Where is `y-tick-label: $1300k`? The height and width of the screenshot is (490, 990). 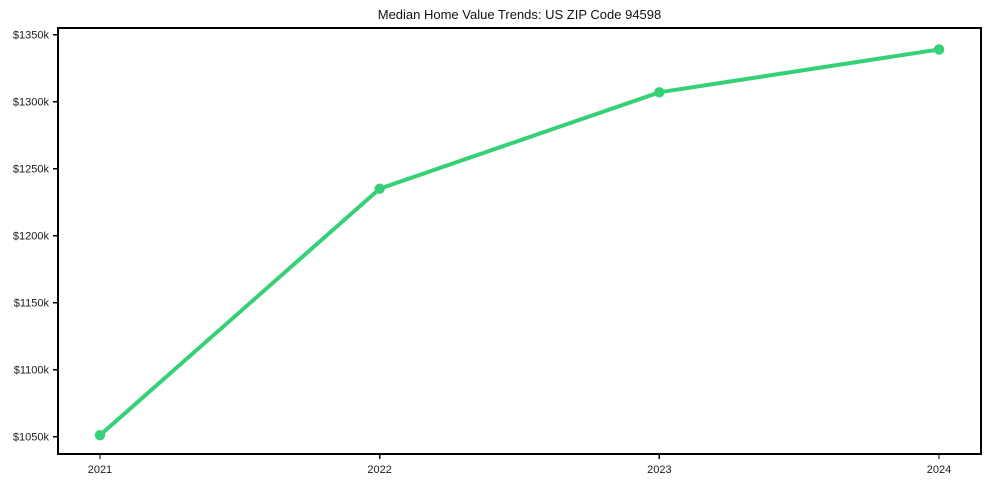 y-tick-label: $1300k is located at coordinates (31, 103).